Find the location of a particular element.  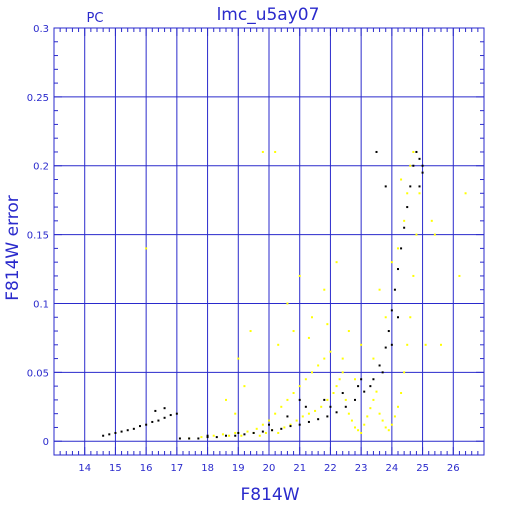

x-tick-label: 15 is located at coordinates (115, 468).